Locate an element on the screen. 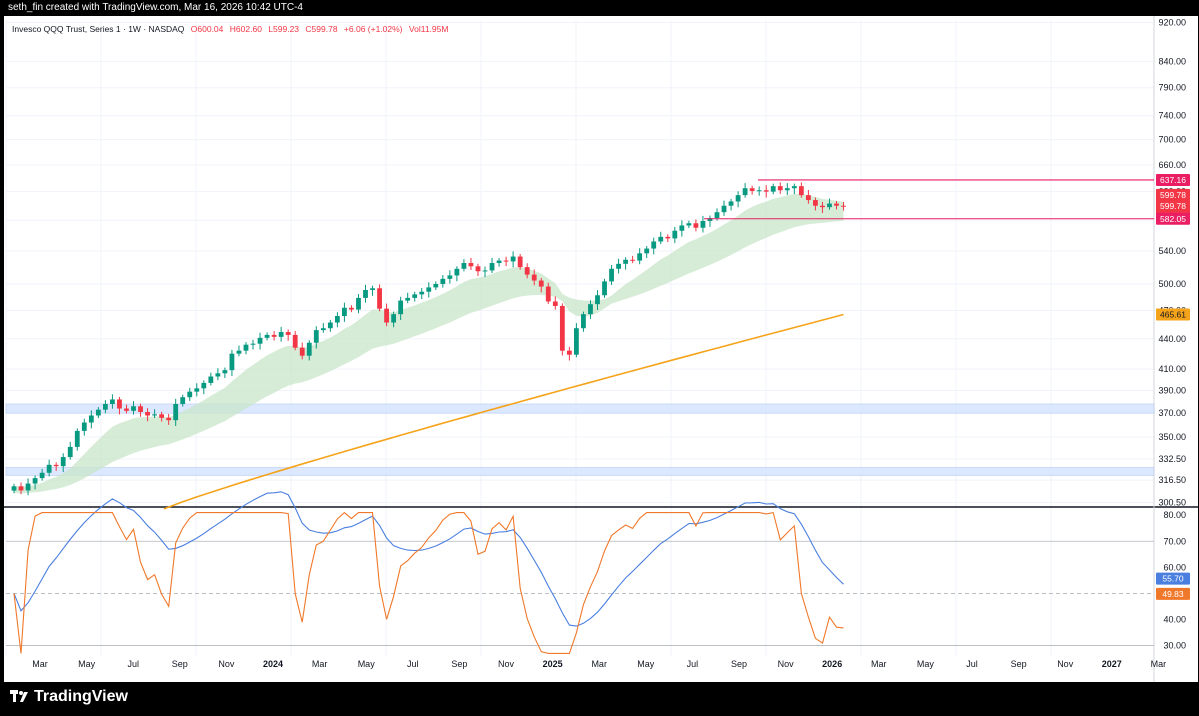 The image size is (1199, 716). time-tick-label: May is located at coordinates (87, 664).